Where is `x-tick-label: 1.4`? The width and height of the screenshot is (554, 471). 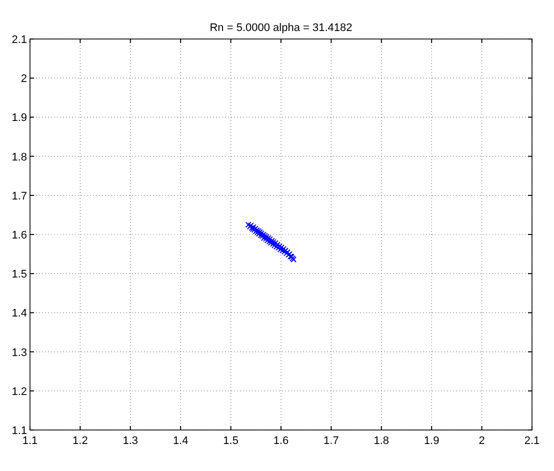
x-tick-label: 1.4 is located at coordinates (180, 441).